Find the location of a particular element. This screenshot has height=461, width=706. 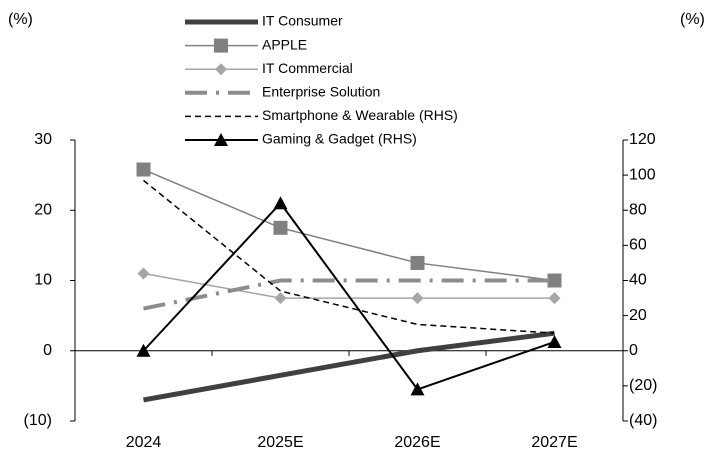

y2-tick-label: 40 is located at coordinates (638, 280).